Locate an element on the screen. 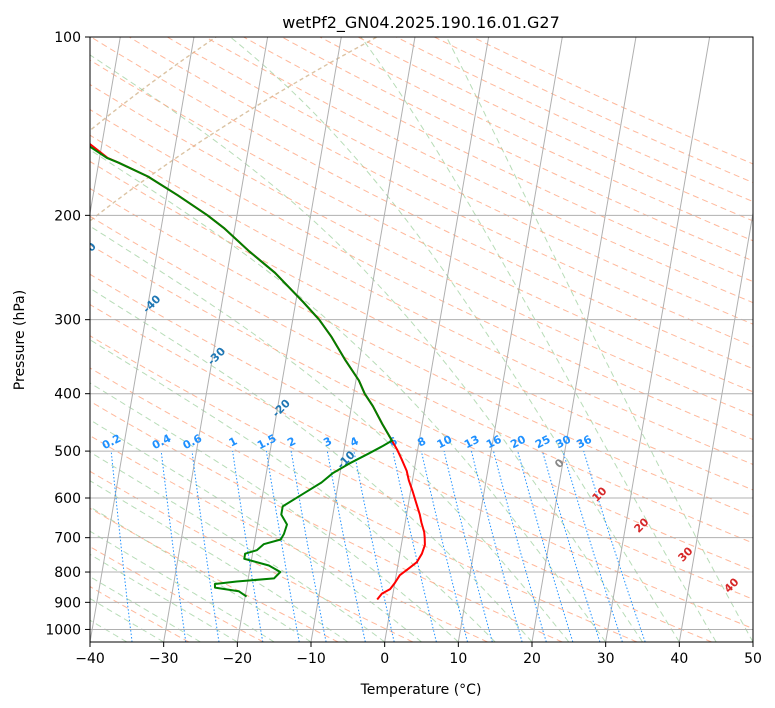 The image size is (775, 708). mixing-ratio-label: 25 is located at coordinates (543, 442).